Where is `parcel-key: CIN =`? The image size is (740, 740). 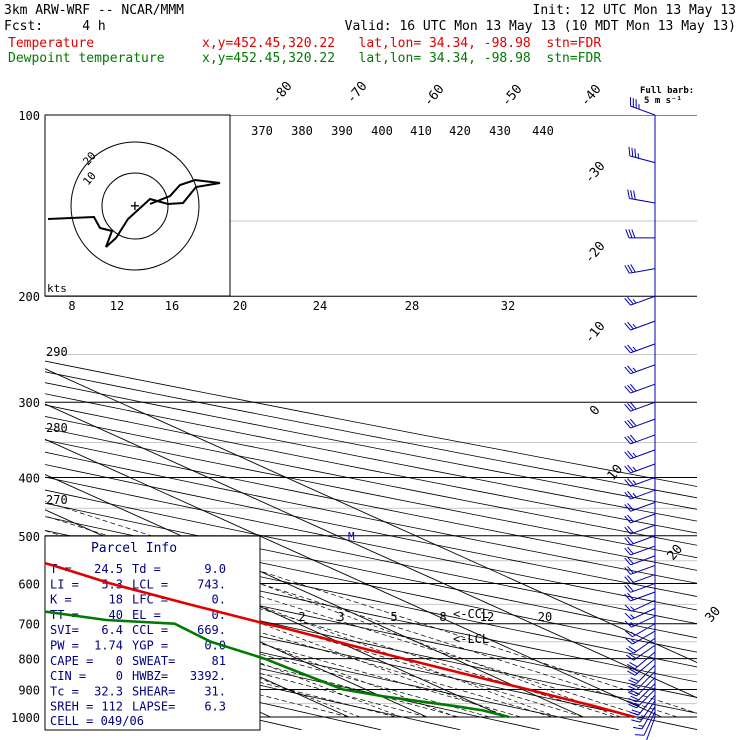 parcel-key: CIN = is located at coordinates (68, 676).